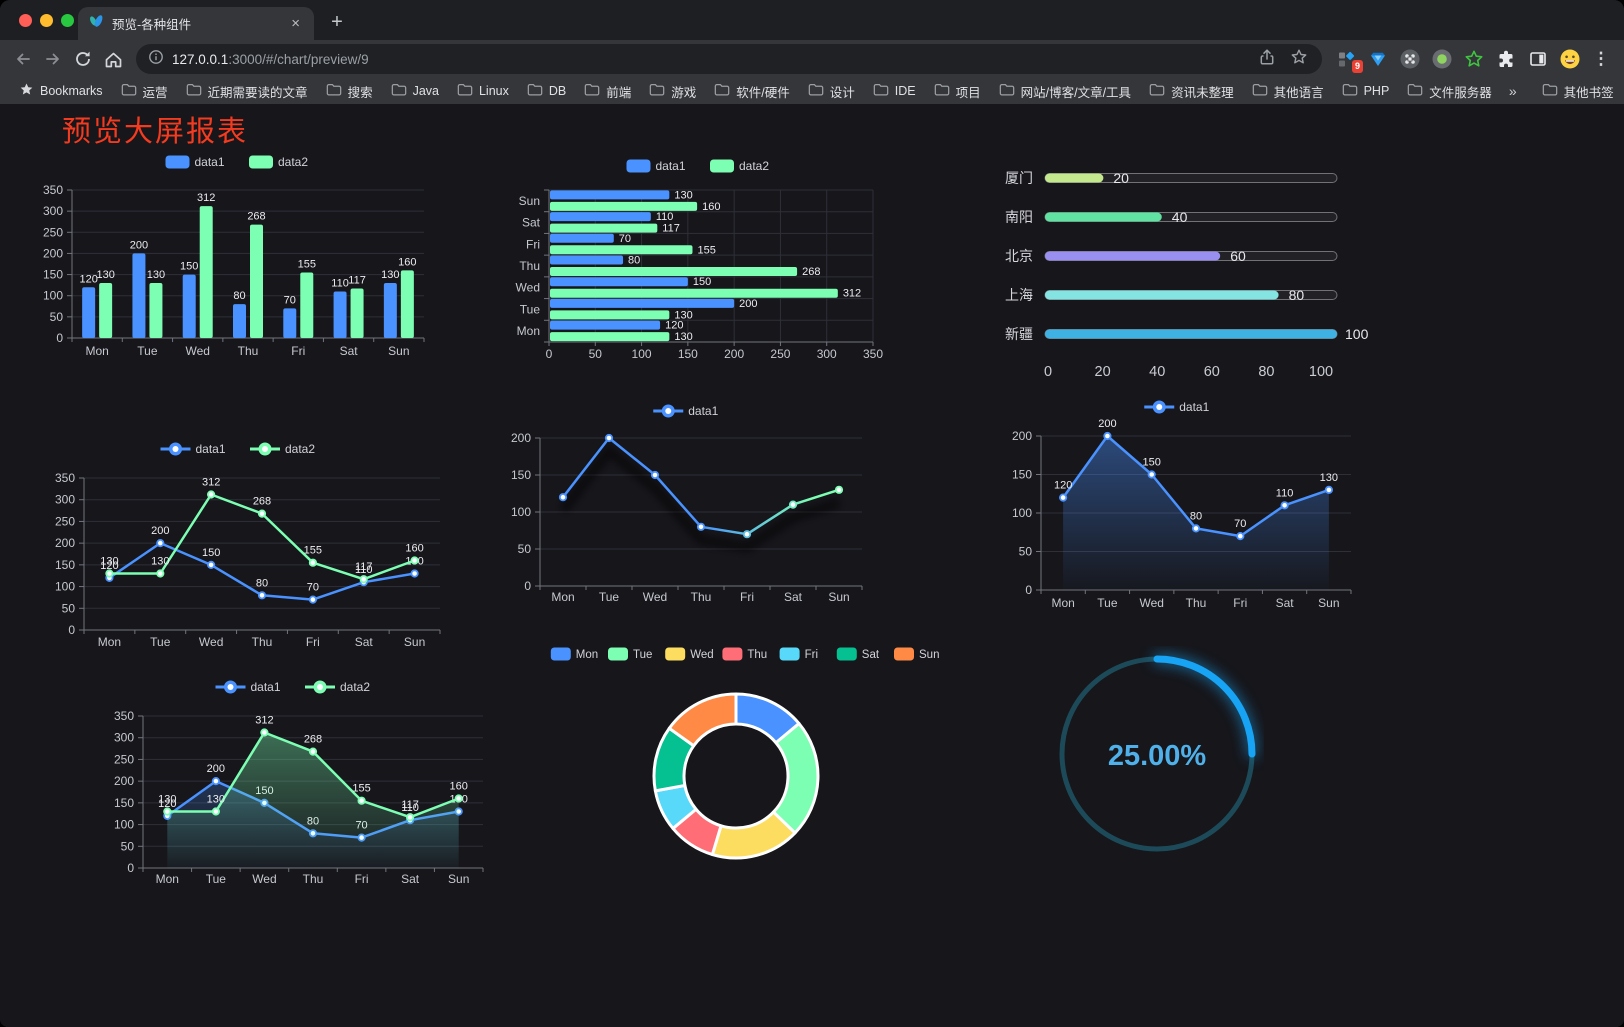  Describe the element at coordinates (113, 59) in the screenshot. I see `home-button` at that location.